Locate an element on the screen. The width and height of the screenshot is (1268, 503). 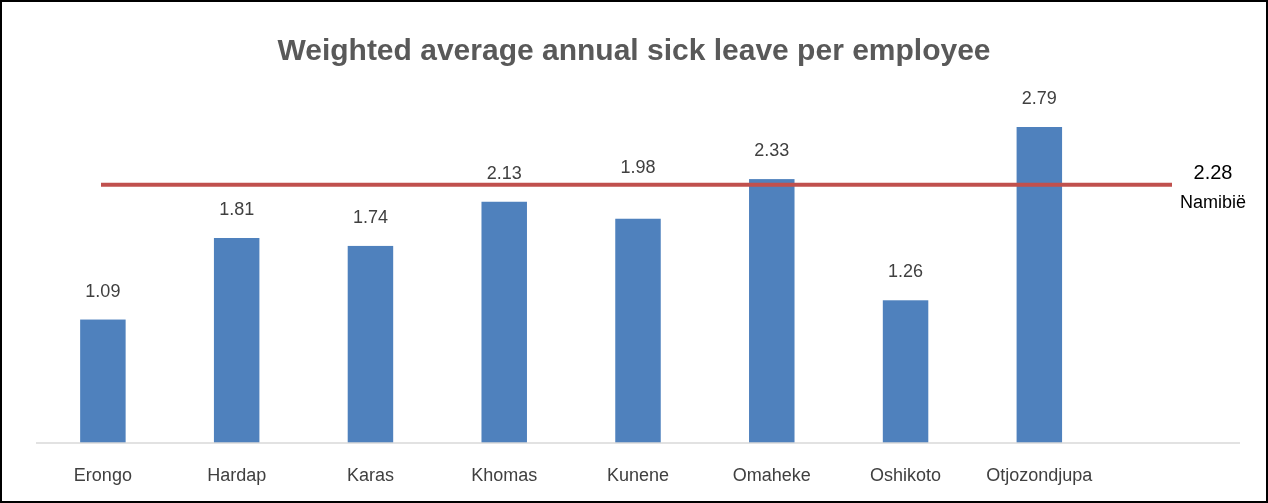
data-label: 2.33 is located at coordinates (772, 150).